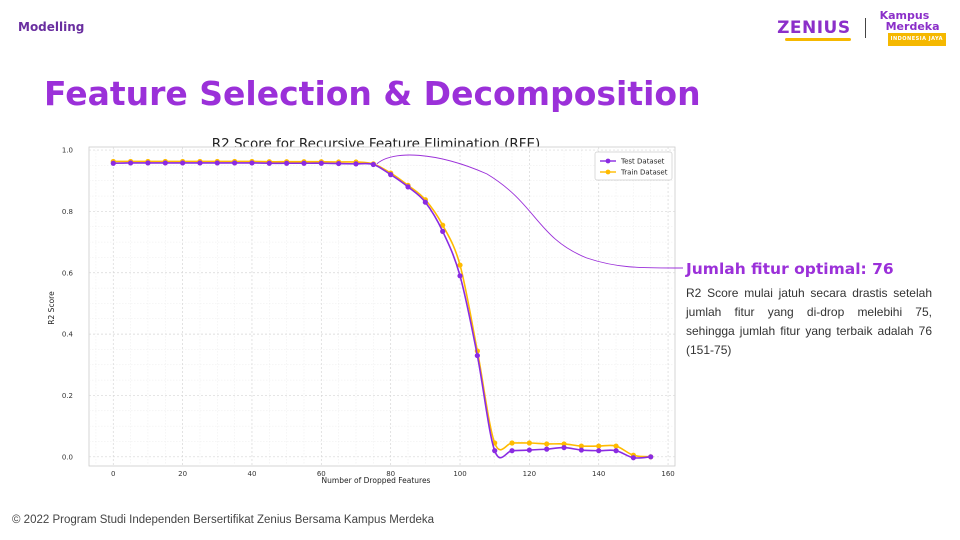 This screenshot has width=960, height=540. Describe the element at coordinates (644, 173) in the screenshot. I see `legend-train-label: Train Dataset` at that location.